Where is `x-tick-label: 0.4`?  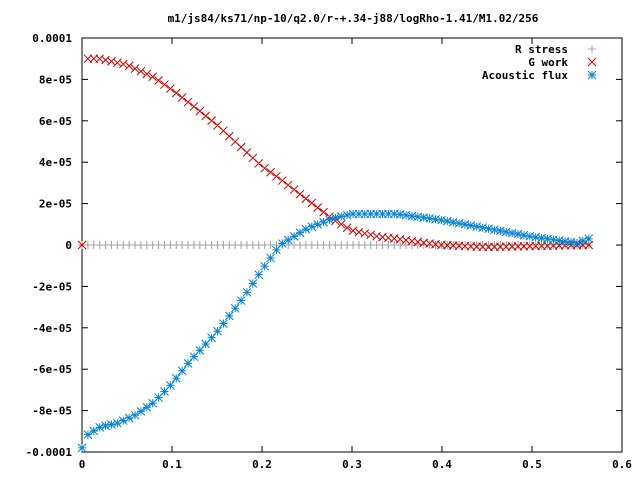
x-tick-label: 0.4 is located at coordinates (442, 464).